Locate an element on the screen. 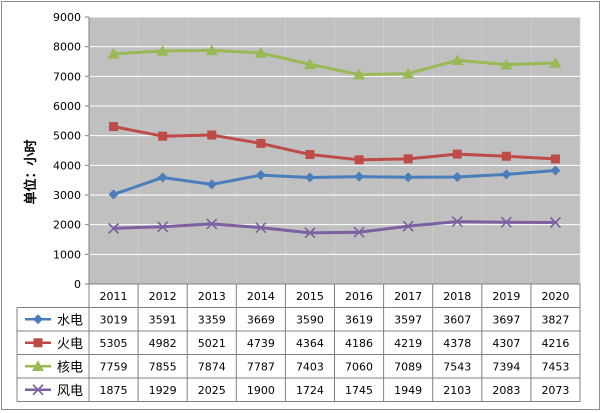 The image size is (601, 413). data-label: 4739 is located at coordinates (261, 343).